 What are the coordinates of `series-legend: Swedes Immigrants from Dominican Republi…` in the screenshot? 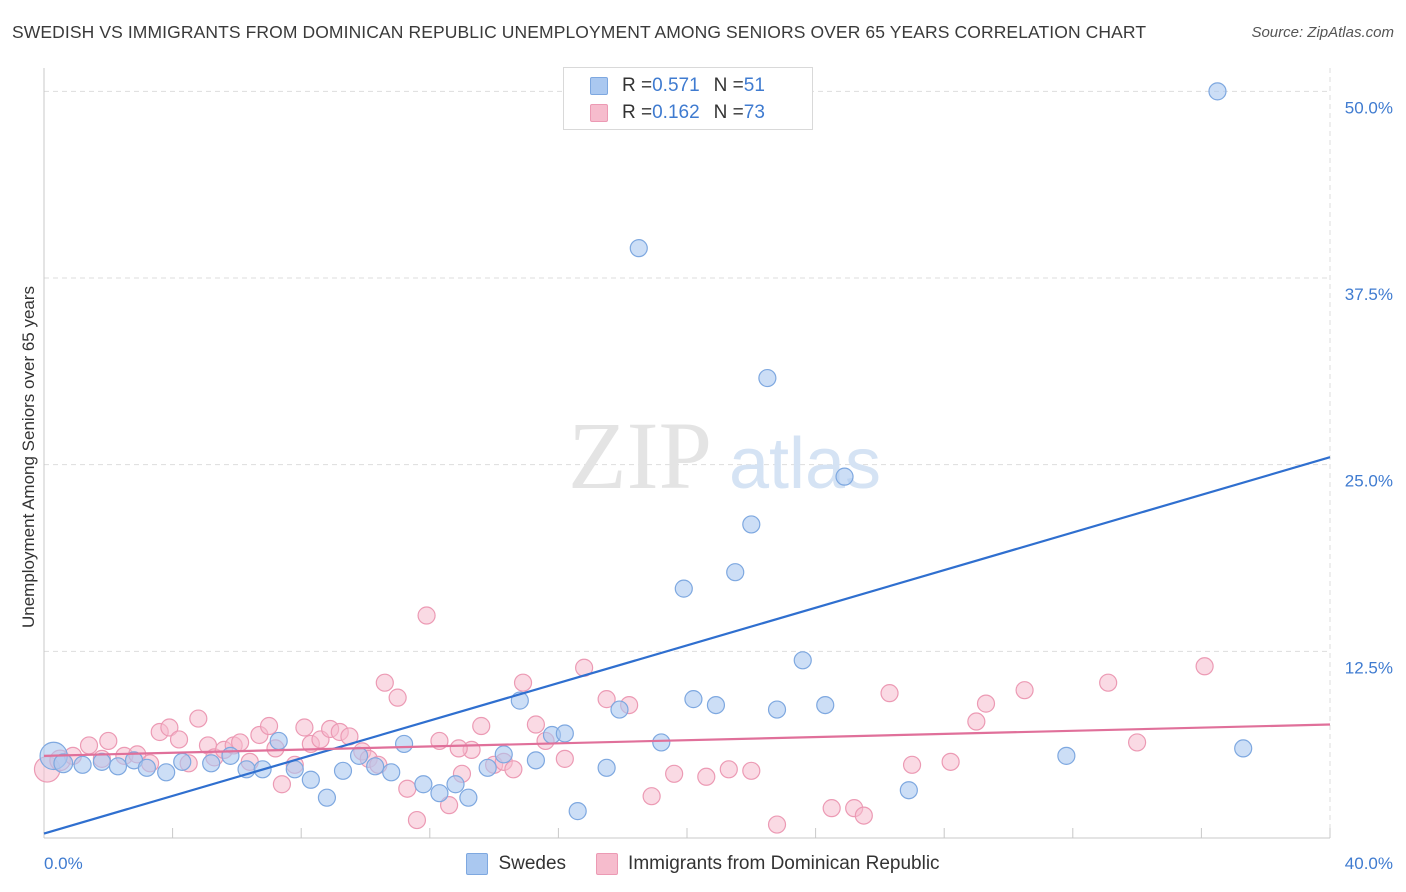 It's located at (703, 864).